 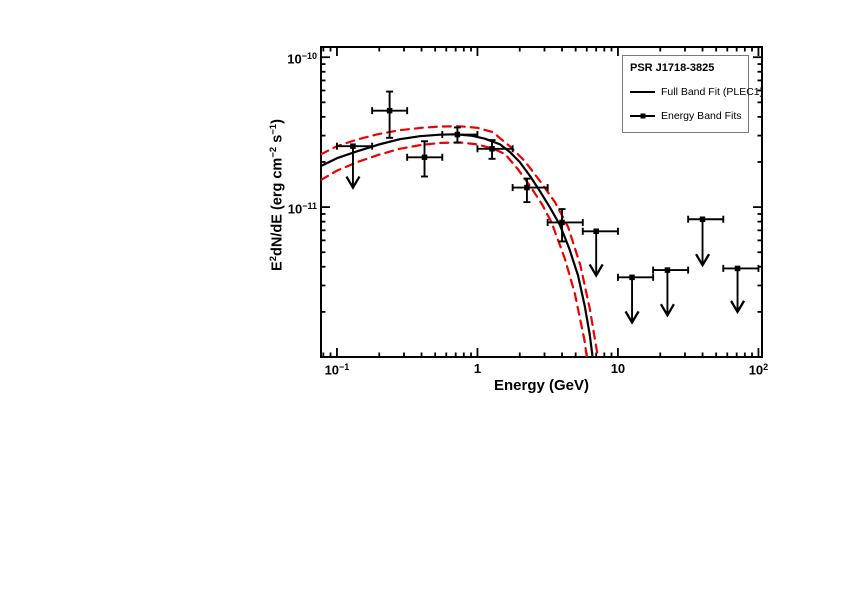 What do you see at coordinates (337, 369) in the screenshot?
I see `x-tick-label: 10⁻¹` at bounding box center [337, 369].